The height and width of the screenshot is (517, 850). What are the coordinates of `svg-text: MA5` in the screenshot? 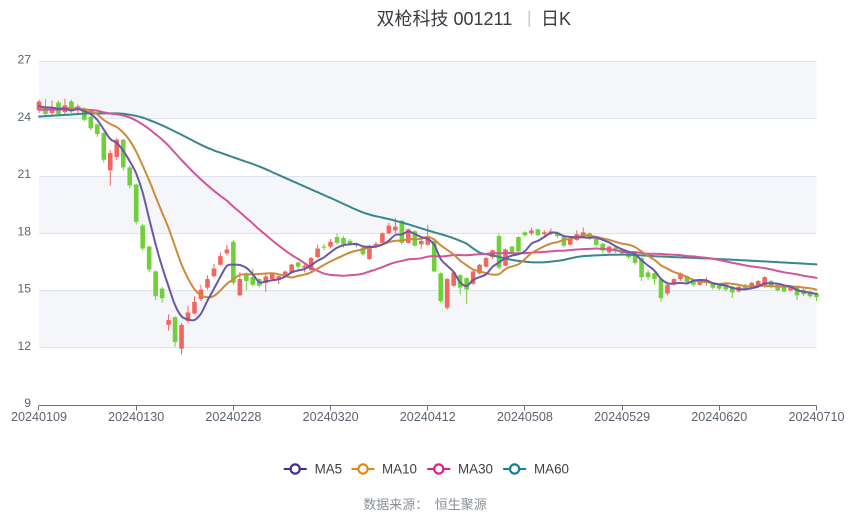 It's located at (329, 469).